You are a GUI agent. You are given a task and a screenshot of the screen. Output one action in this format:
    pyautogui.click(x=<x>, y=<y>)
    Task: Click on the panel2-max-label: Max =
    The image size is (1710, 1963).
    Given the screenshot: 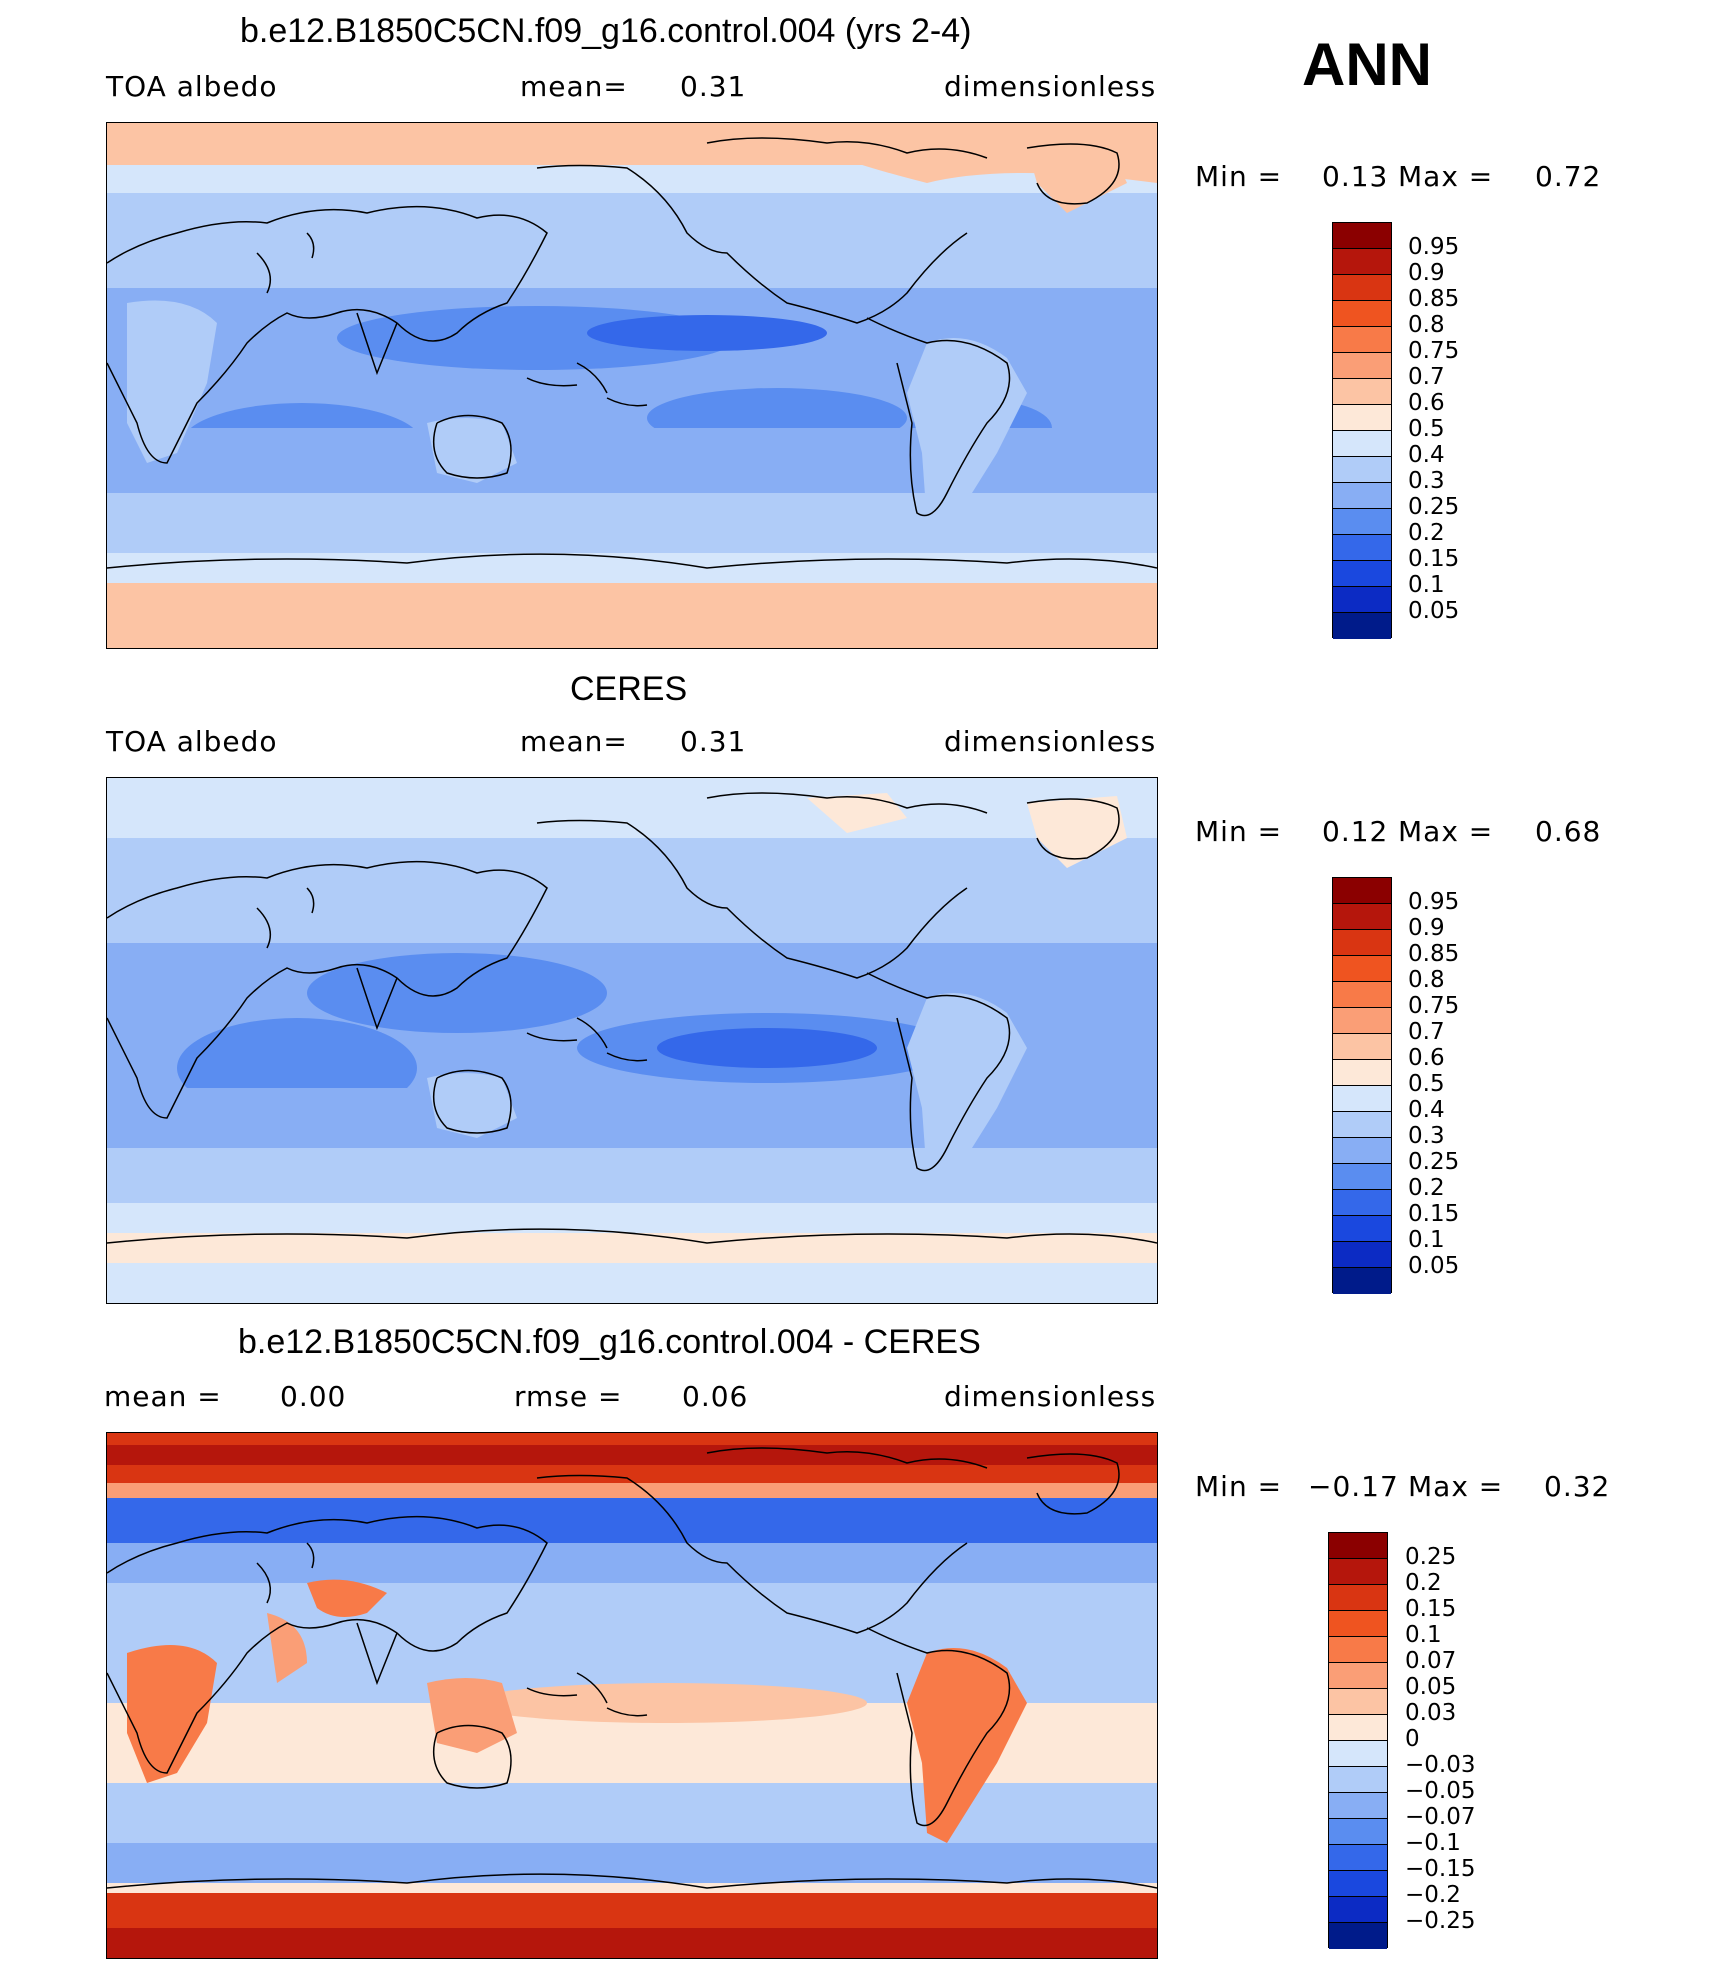 What is the action you would take?
    pyautogui.click(x=1446, y=831)
    